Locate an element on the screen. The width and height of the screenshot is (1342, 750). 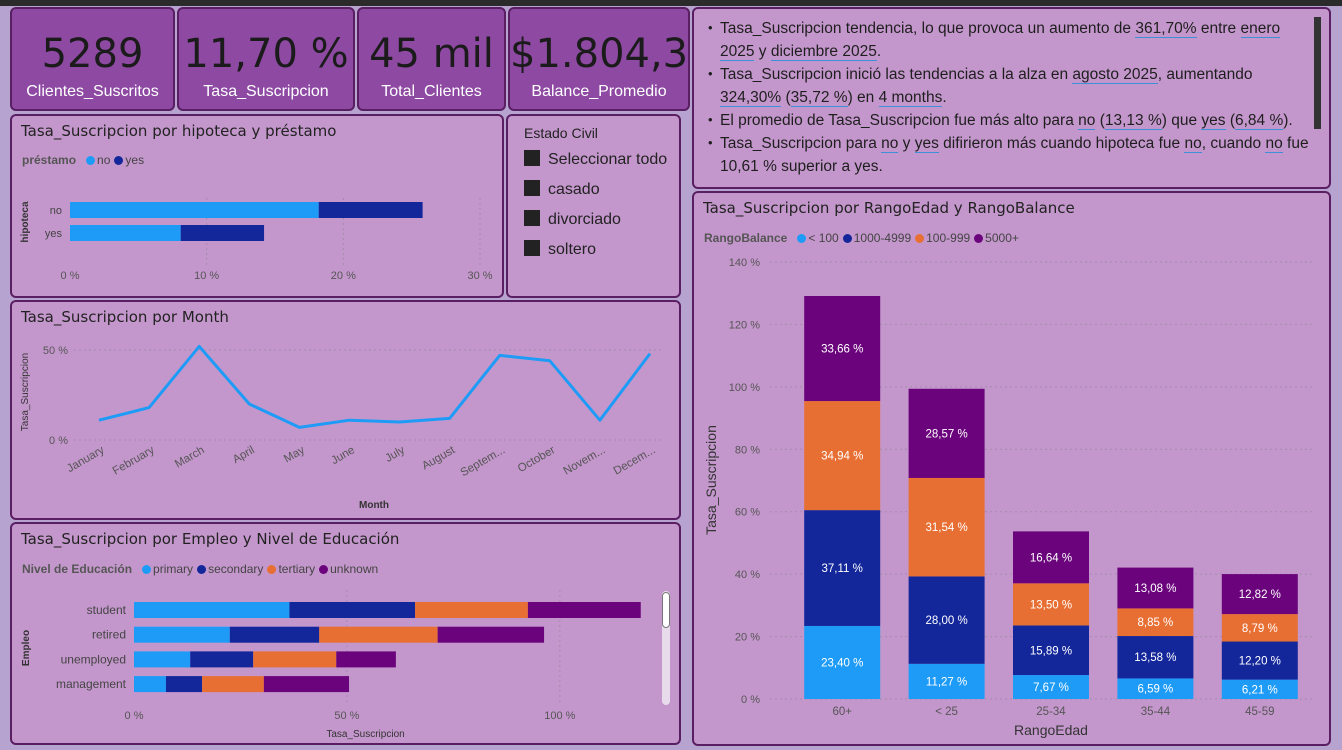
legend-entry-100: < 100 is located at coordinates (823, 238).